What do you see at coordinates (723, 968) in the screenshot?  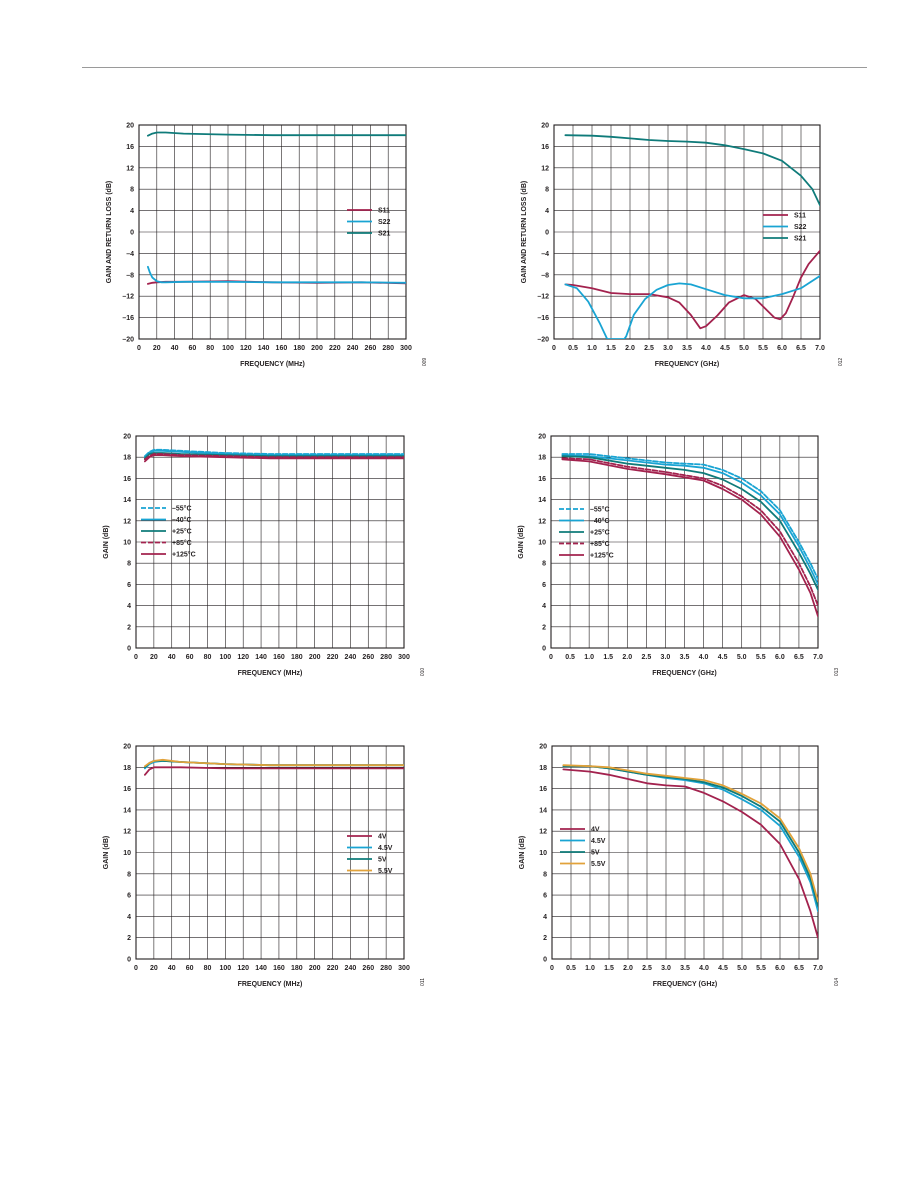 I see `x-tick-label: 4.5` at bounding box center [723, 968].